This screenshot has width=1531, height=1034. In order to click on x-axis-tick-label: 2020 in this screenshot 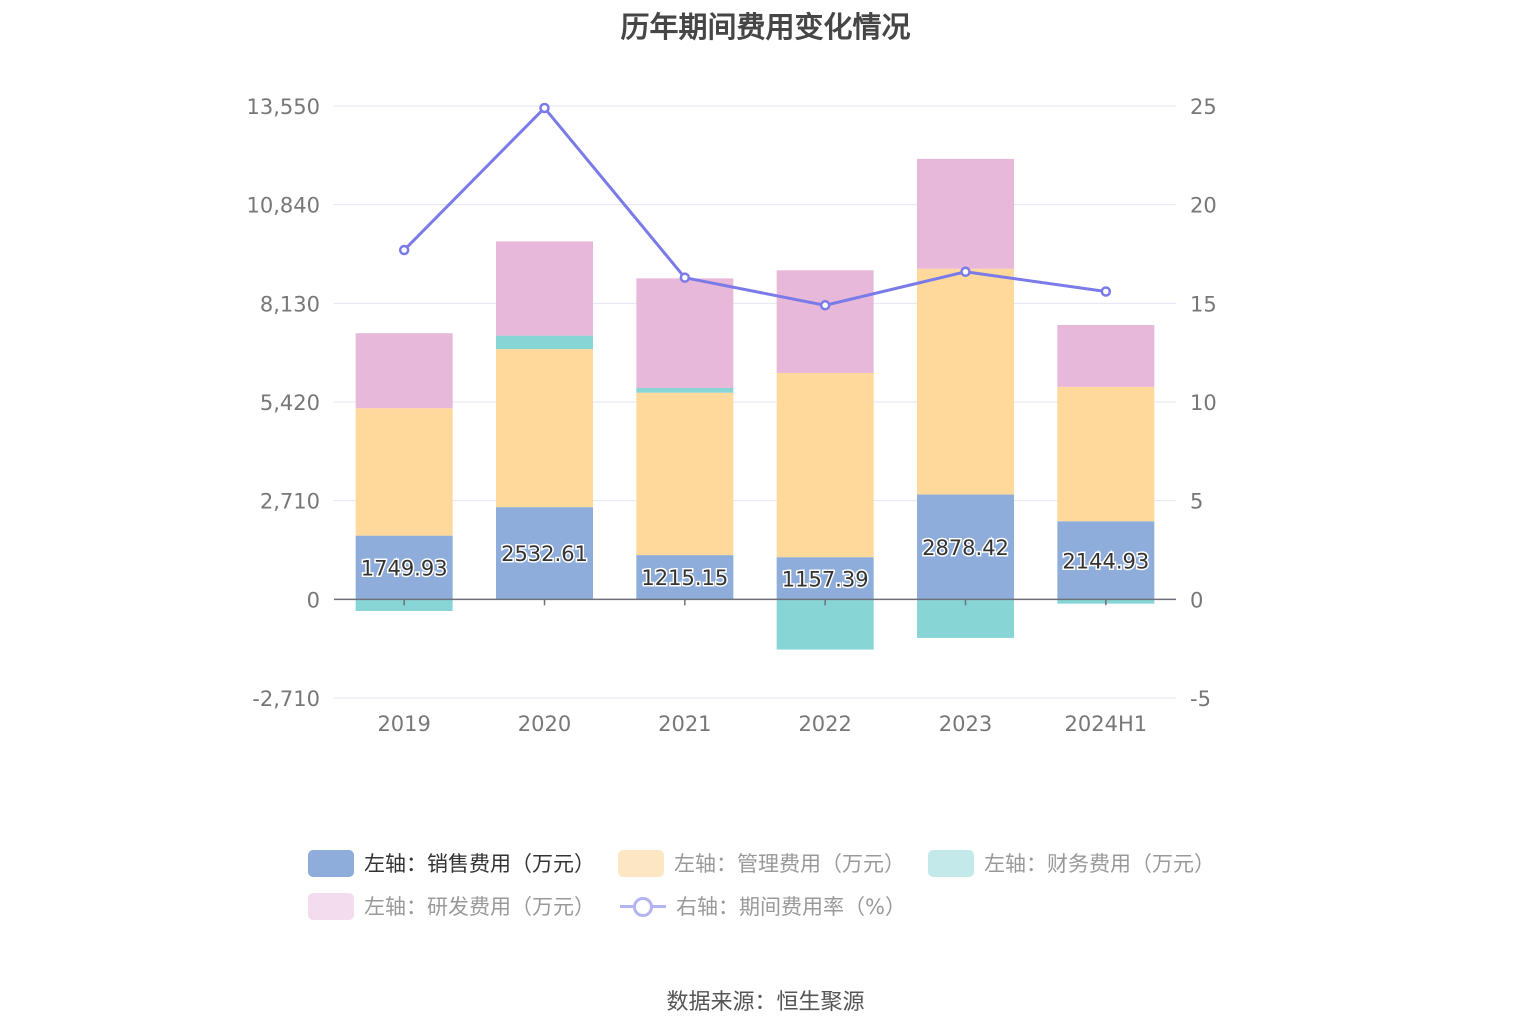, I will do `click(544, 724)`.